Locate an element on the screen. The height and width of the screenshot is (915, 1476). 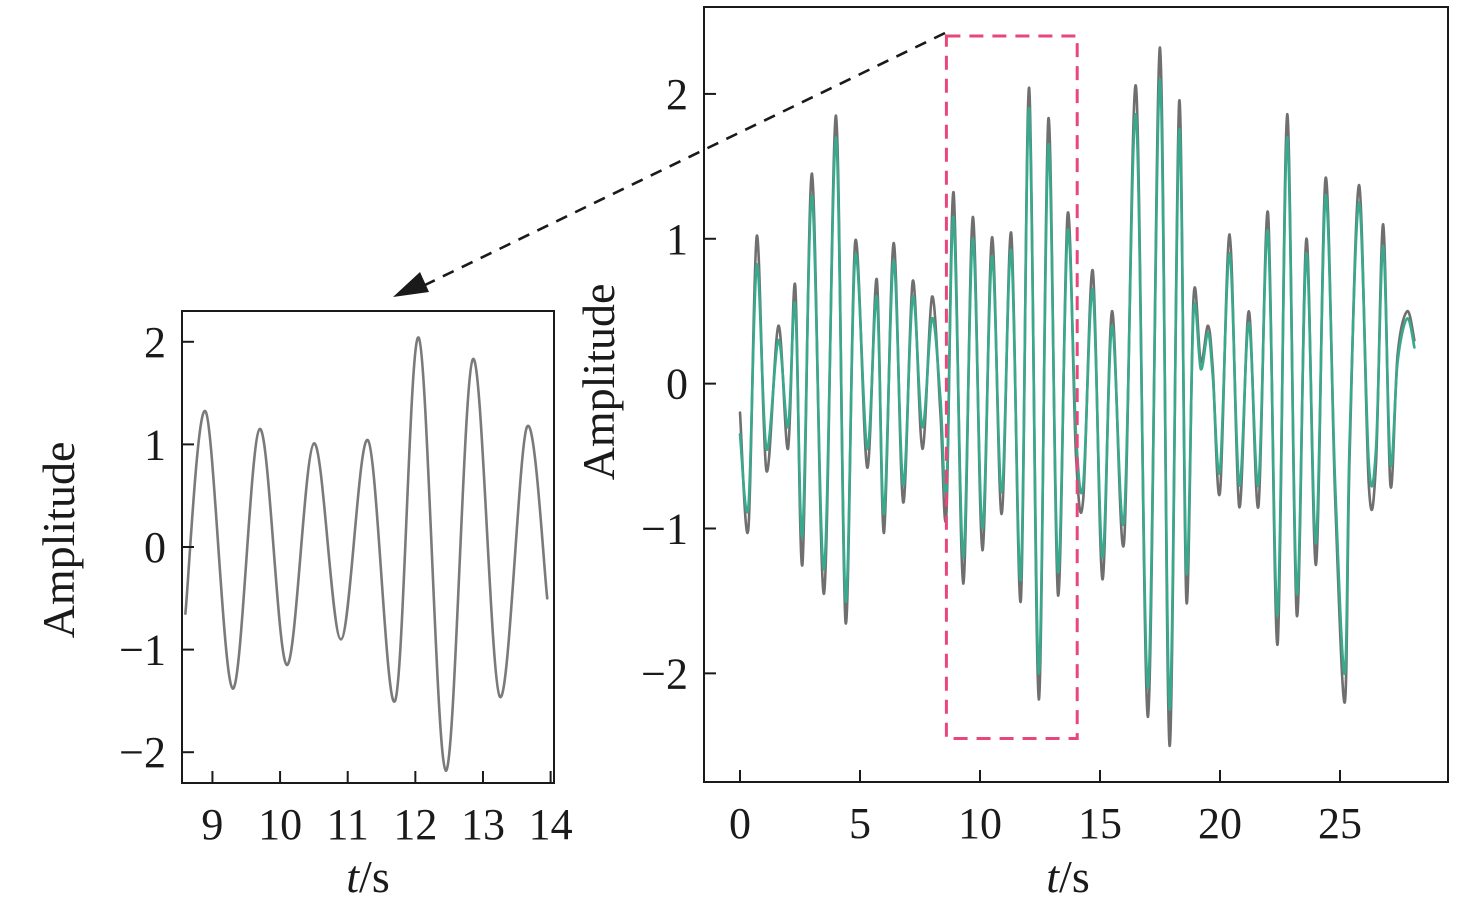
main-x-tick-label: 20 is located at coordinates (1220, 823).